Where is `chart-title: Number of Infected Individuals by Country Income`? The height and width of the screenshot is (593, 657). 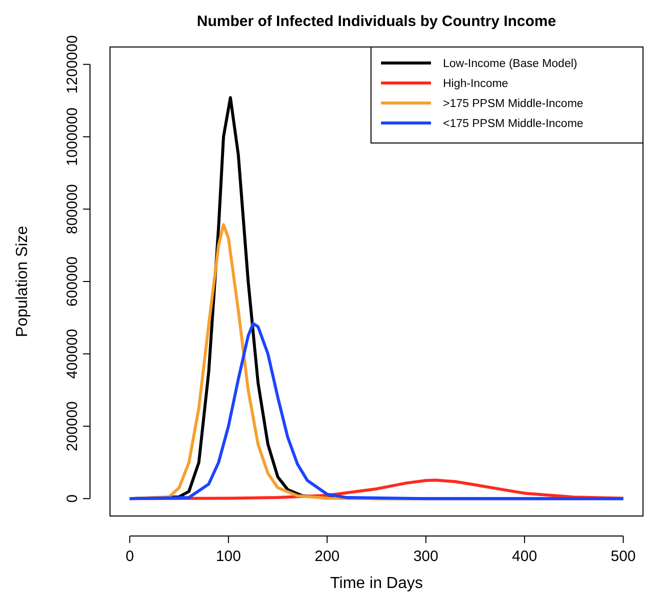
chart-title: Number of Infected Individuals by Country Income is located at coordinates (376, 21).